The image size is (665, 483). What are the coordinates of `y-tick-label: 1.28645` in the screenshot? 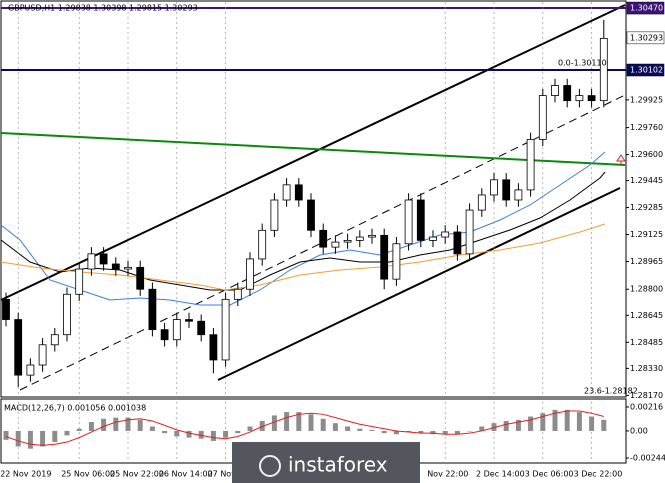 It's located at (646, 315).